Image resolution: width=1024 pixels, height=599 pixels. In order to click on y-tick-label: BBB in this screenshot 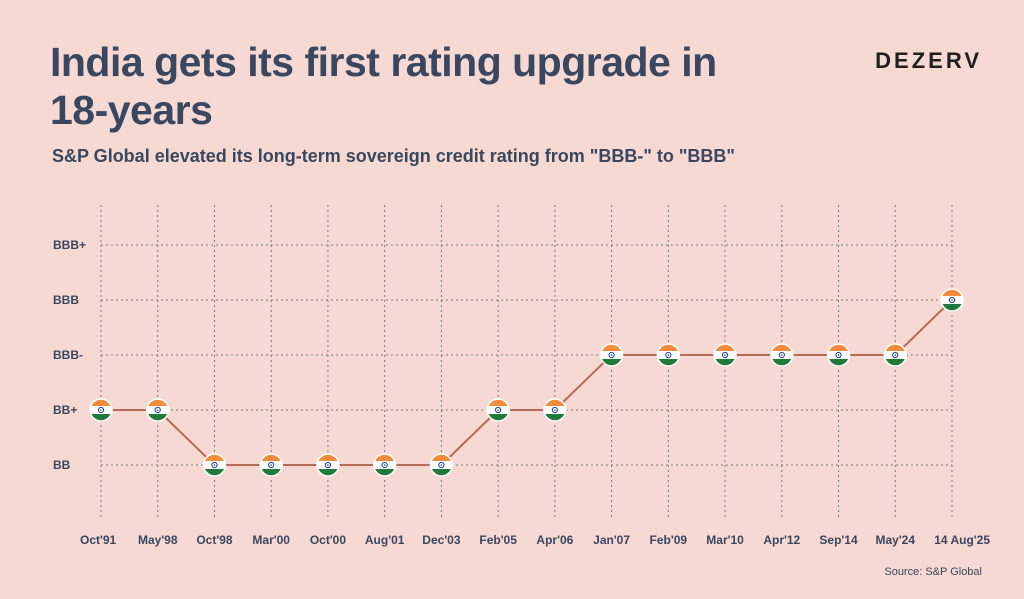, I will do `click(66, 300)`.